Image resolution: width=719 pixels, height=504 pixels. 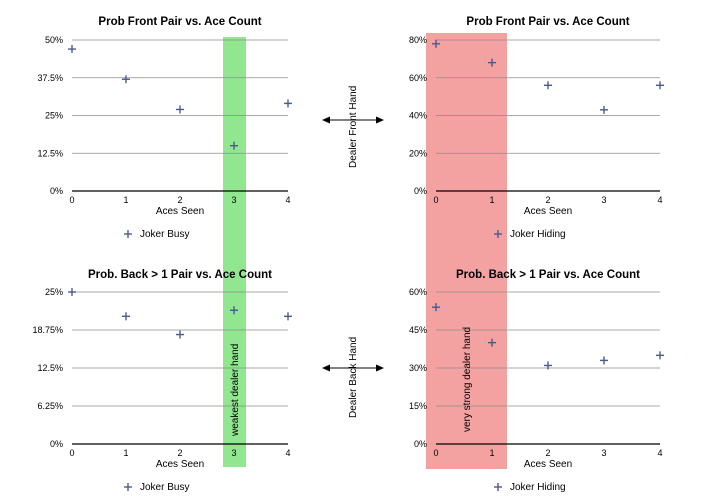 I want to click on highlight-band-weakest, so click(x=234, y=252).